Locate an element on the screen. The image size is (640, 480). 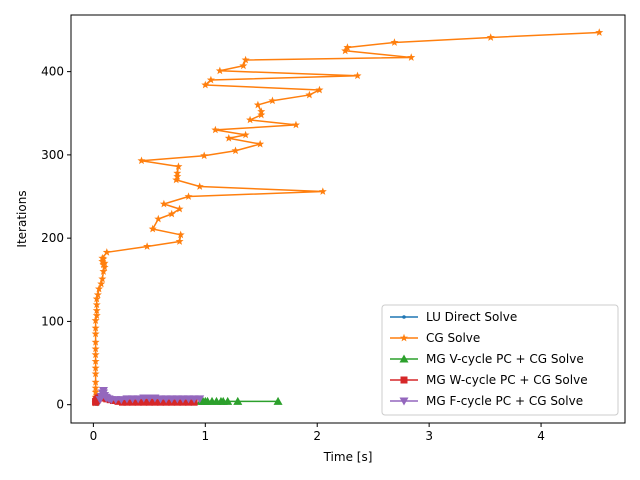
x-axis-ticks: 0 1 2 3 4 is located at coordinates (317, 433).